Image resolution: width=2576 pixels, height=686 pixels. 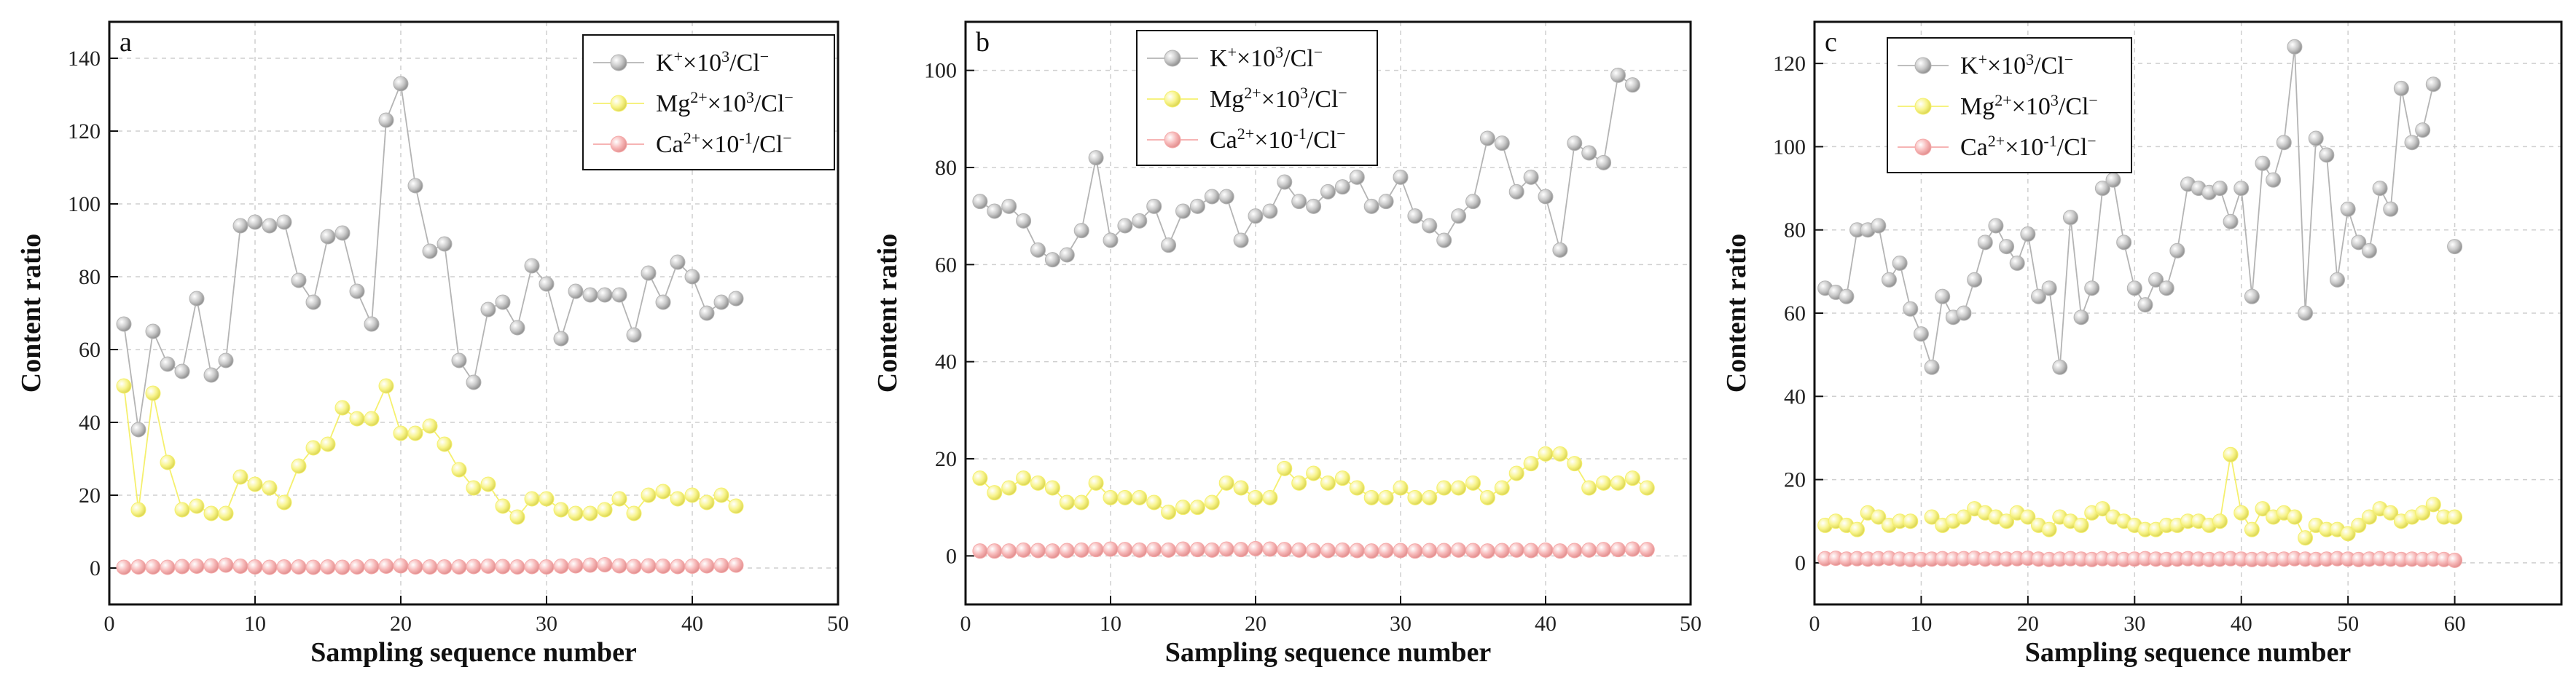 What do you see at coordinates (724, 144) in the screenshot?
I see `legend-entry-Ca: Ca2+×10-1/Cl−` at bounding box center [724, 144].